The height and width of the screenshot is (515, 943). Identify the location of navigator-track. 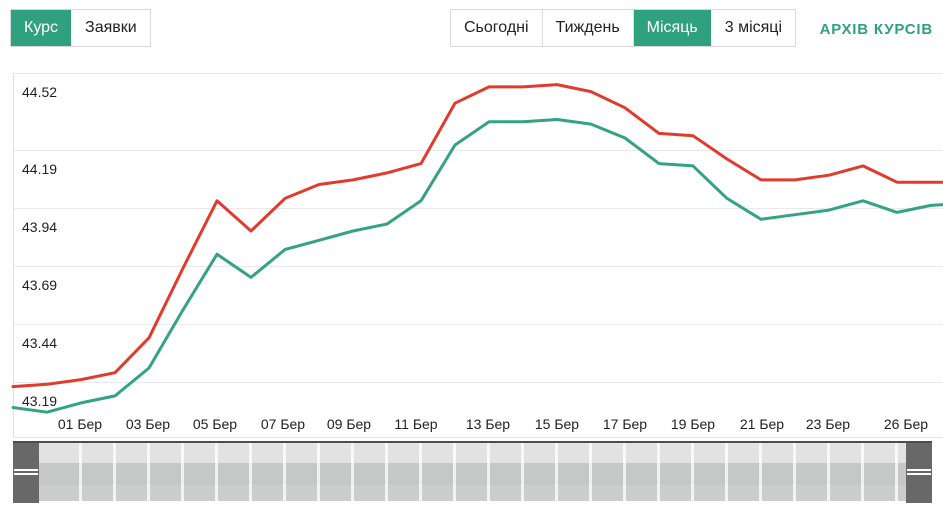
(472, 472).